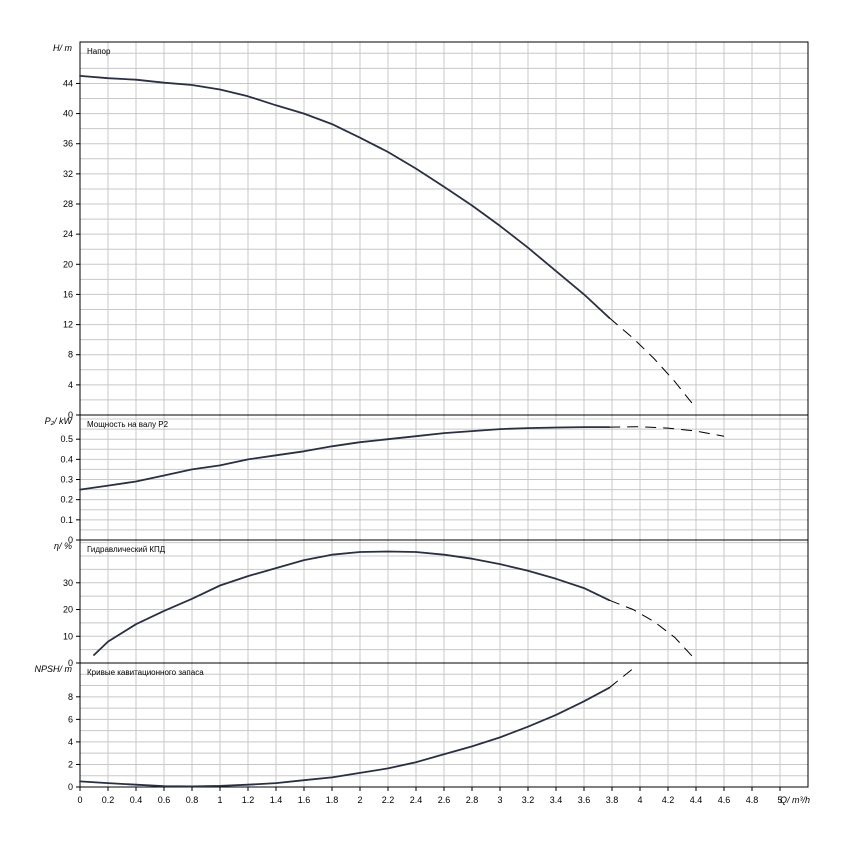  I want to click on P2-curve, so click(345, 458).